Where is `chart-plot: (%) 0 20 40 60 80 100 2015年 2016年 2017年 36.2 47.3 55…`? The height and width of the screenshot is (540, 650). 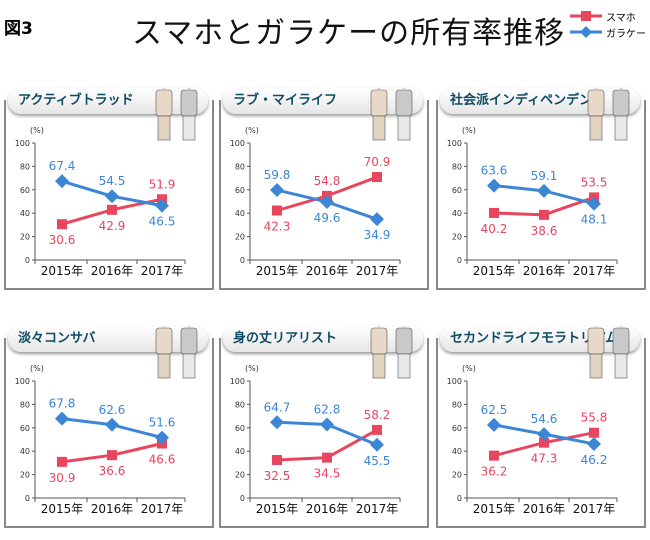 chart-plot: (%) 0 20 40 60 80 100 2015年 2016年 2017年 36.2 47.3 55… is located at coordinates (538, 421).